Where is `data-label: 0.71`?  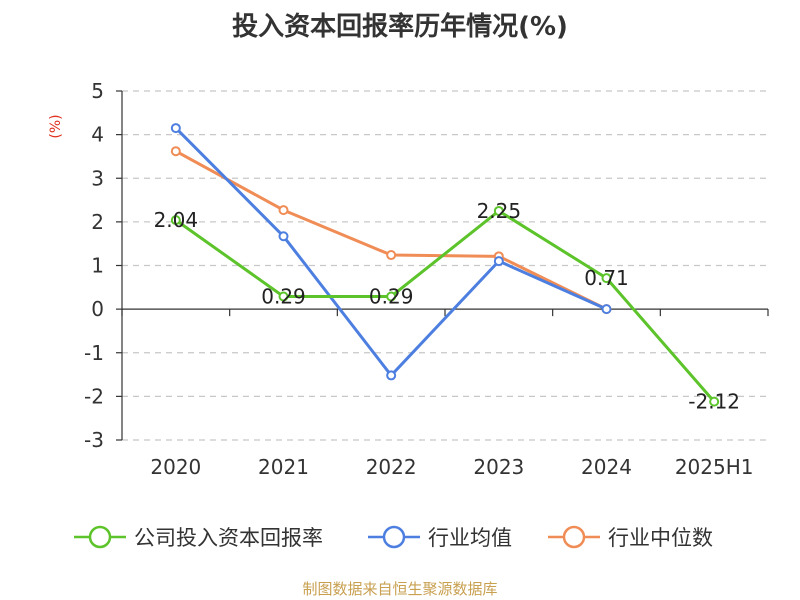
data-label: 0.71 is located at coordinates (606, 278).